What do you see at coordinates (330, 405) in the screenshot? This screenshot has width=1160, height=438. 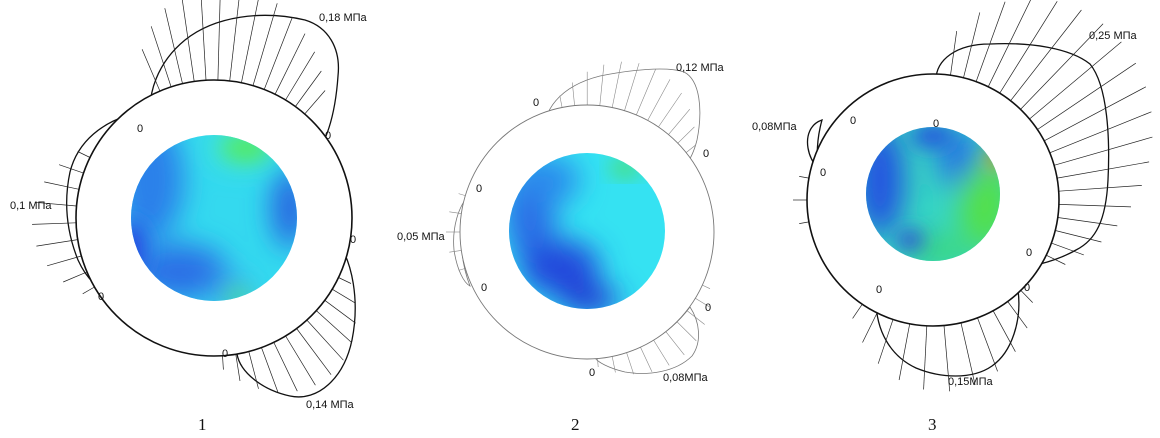 I see `peak-label: 0,14 МПа` at bounding box center [330, 405].